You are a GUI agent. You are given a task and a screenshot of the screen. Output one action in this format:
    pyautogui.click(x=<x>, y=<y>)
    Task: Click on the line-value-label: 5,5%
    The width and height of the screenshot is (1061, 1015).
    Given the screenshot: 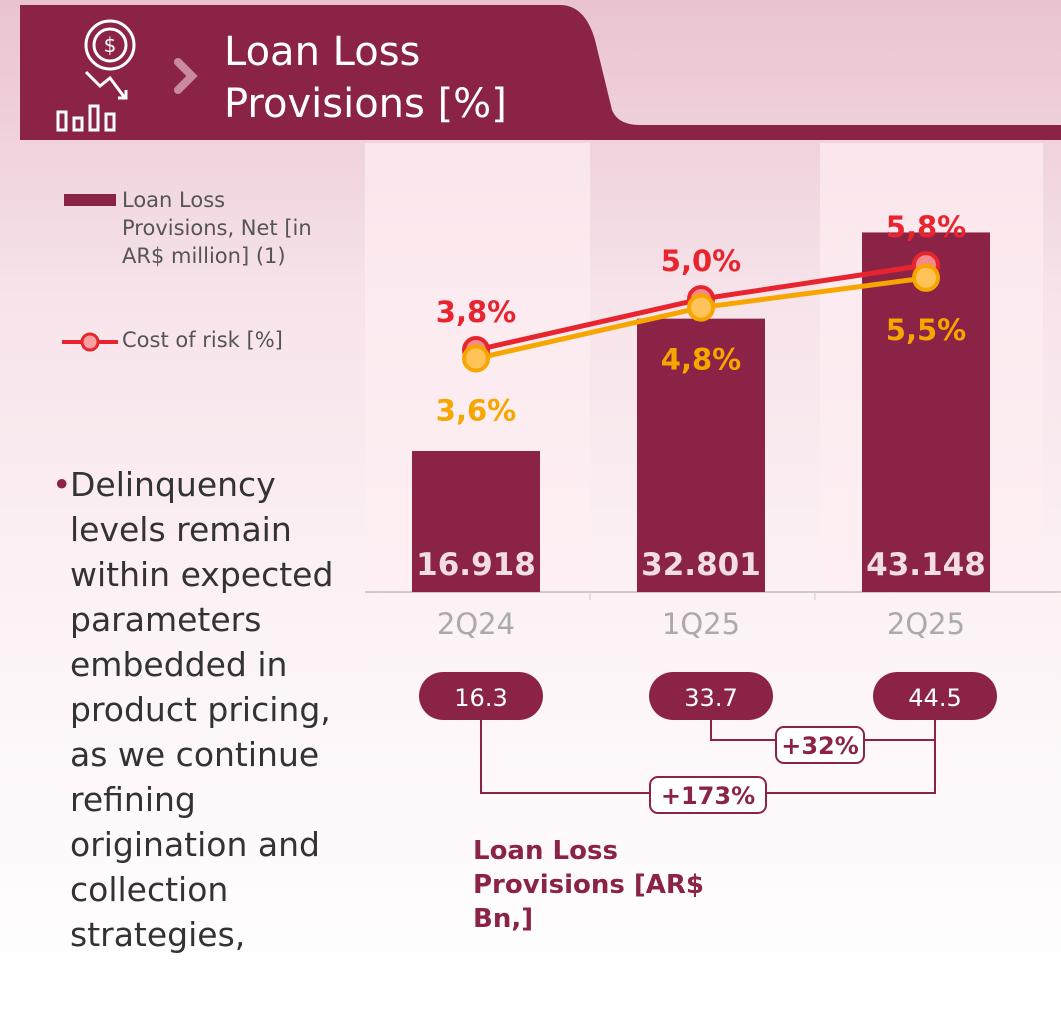 What is the action you would take?
    pyautogui.click(x=926, y=330)
    